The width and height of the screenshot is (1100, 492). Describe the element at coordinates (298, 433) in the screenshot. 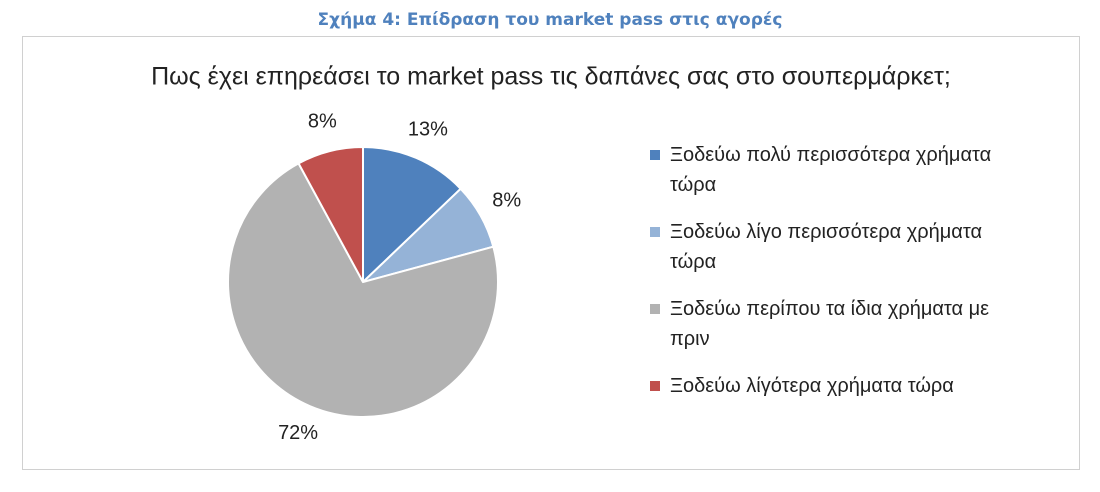

I see `data-label: 72%` at that location.